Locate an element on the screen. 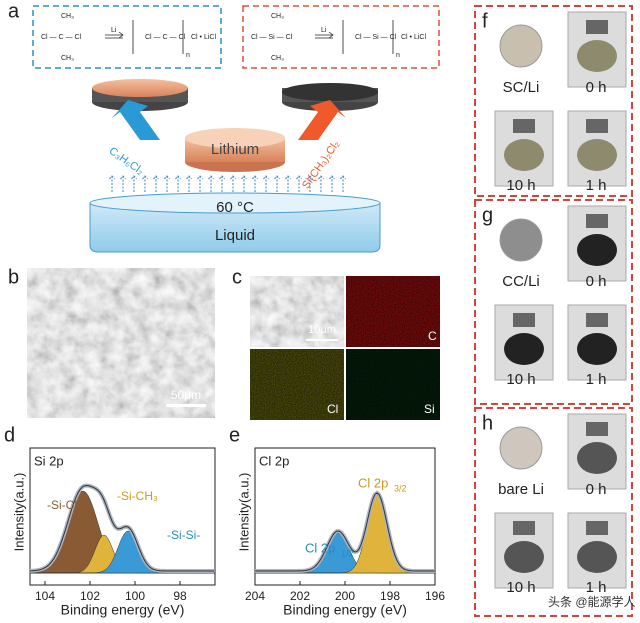  tick-label: 202 is located at coordinates (300, 596).